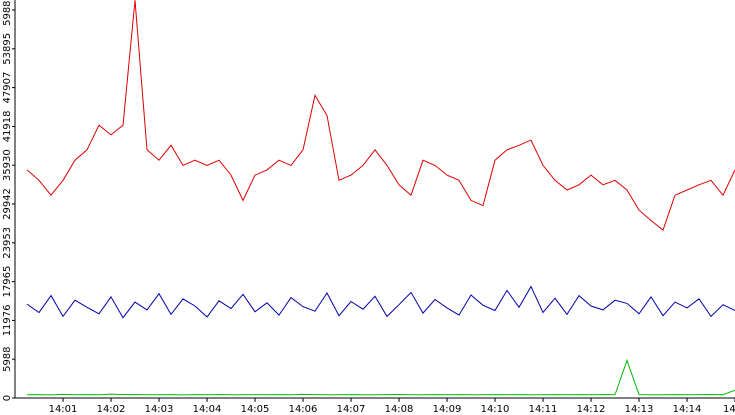 This screenshot has height=415, width=735. I want to click on y-tick-label: 59884, so click(7, 13).